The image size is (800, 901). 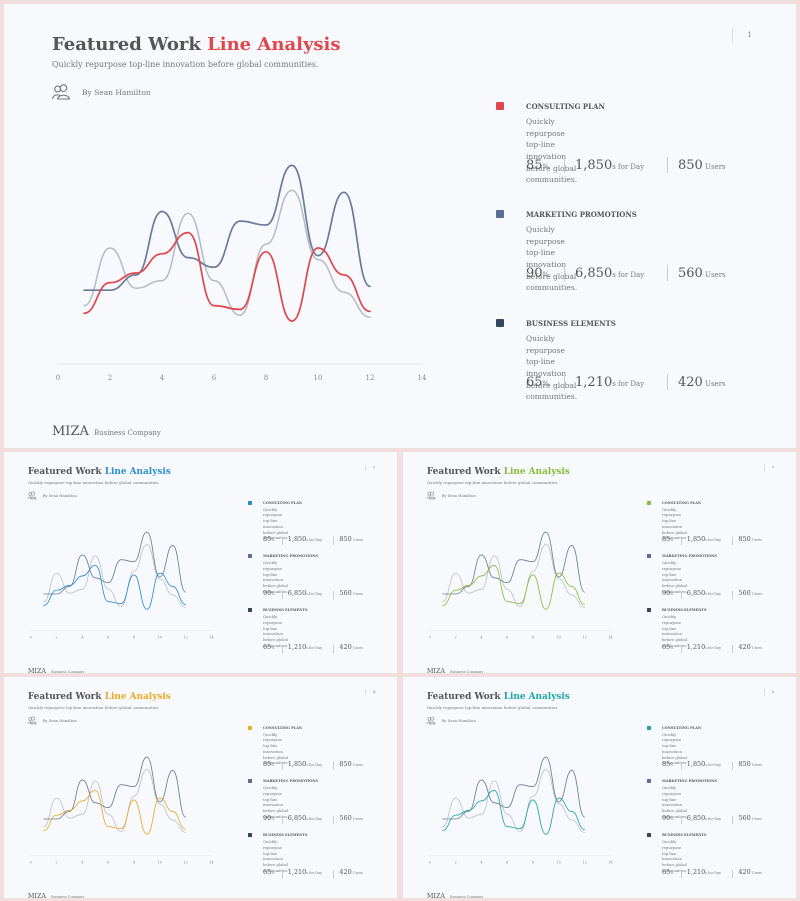 I want to click on stat-number: 85, so click(x=267, y=764).